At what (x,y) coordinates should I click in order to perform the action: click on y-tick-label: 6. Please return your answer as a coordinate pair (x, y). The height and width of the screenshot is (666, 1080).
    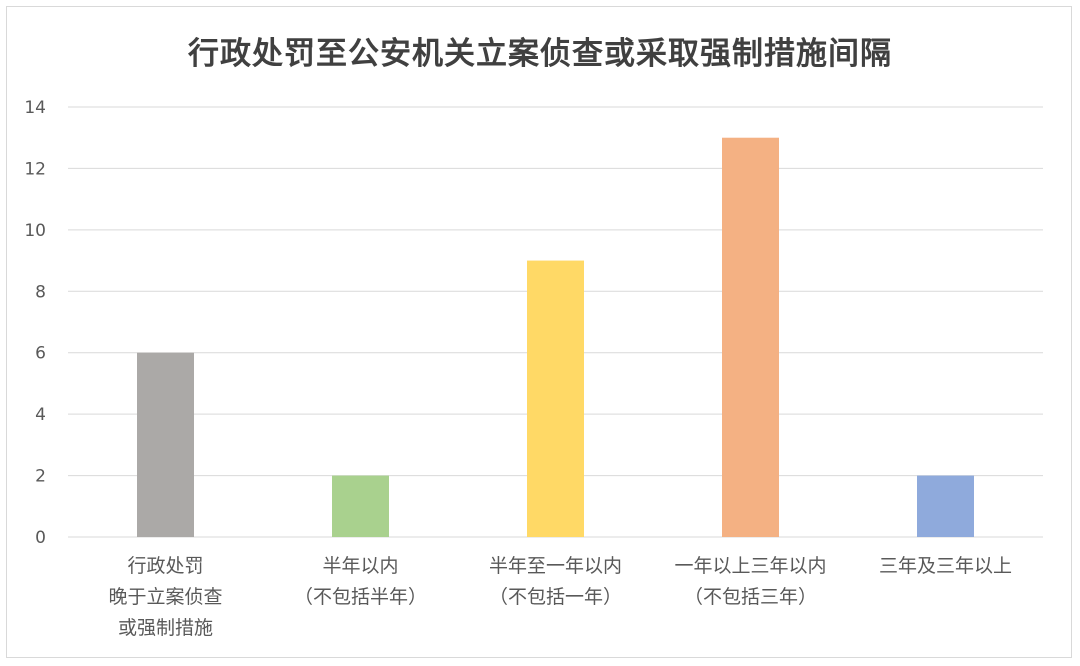
    Looking at the image, I should click on (40, 354).